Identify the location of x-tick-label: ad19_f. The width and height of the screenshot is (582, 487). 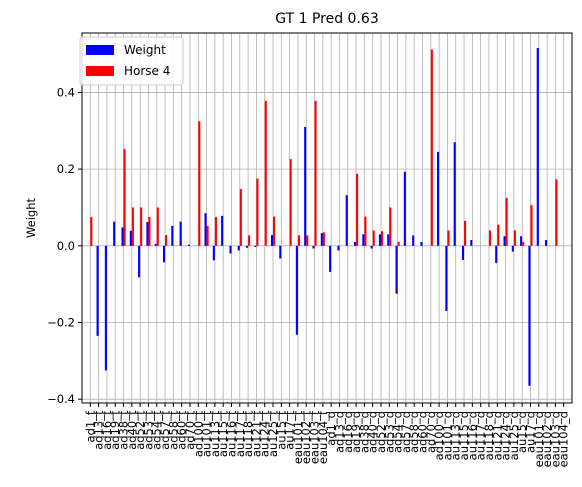
(115, 430).